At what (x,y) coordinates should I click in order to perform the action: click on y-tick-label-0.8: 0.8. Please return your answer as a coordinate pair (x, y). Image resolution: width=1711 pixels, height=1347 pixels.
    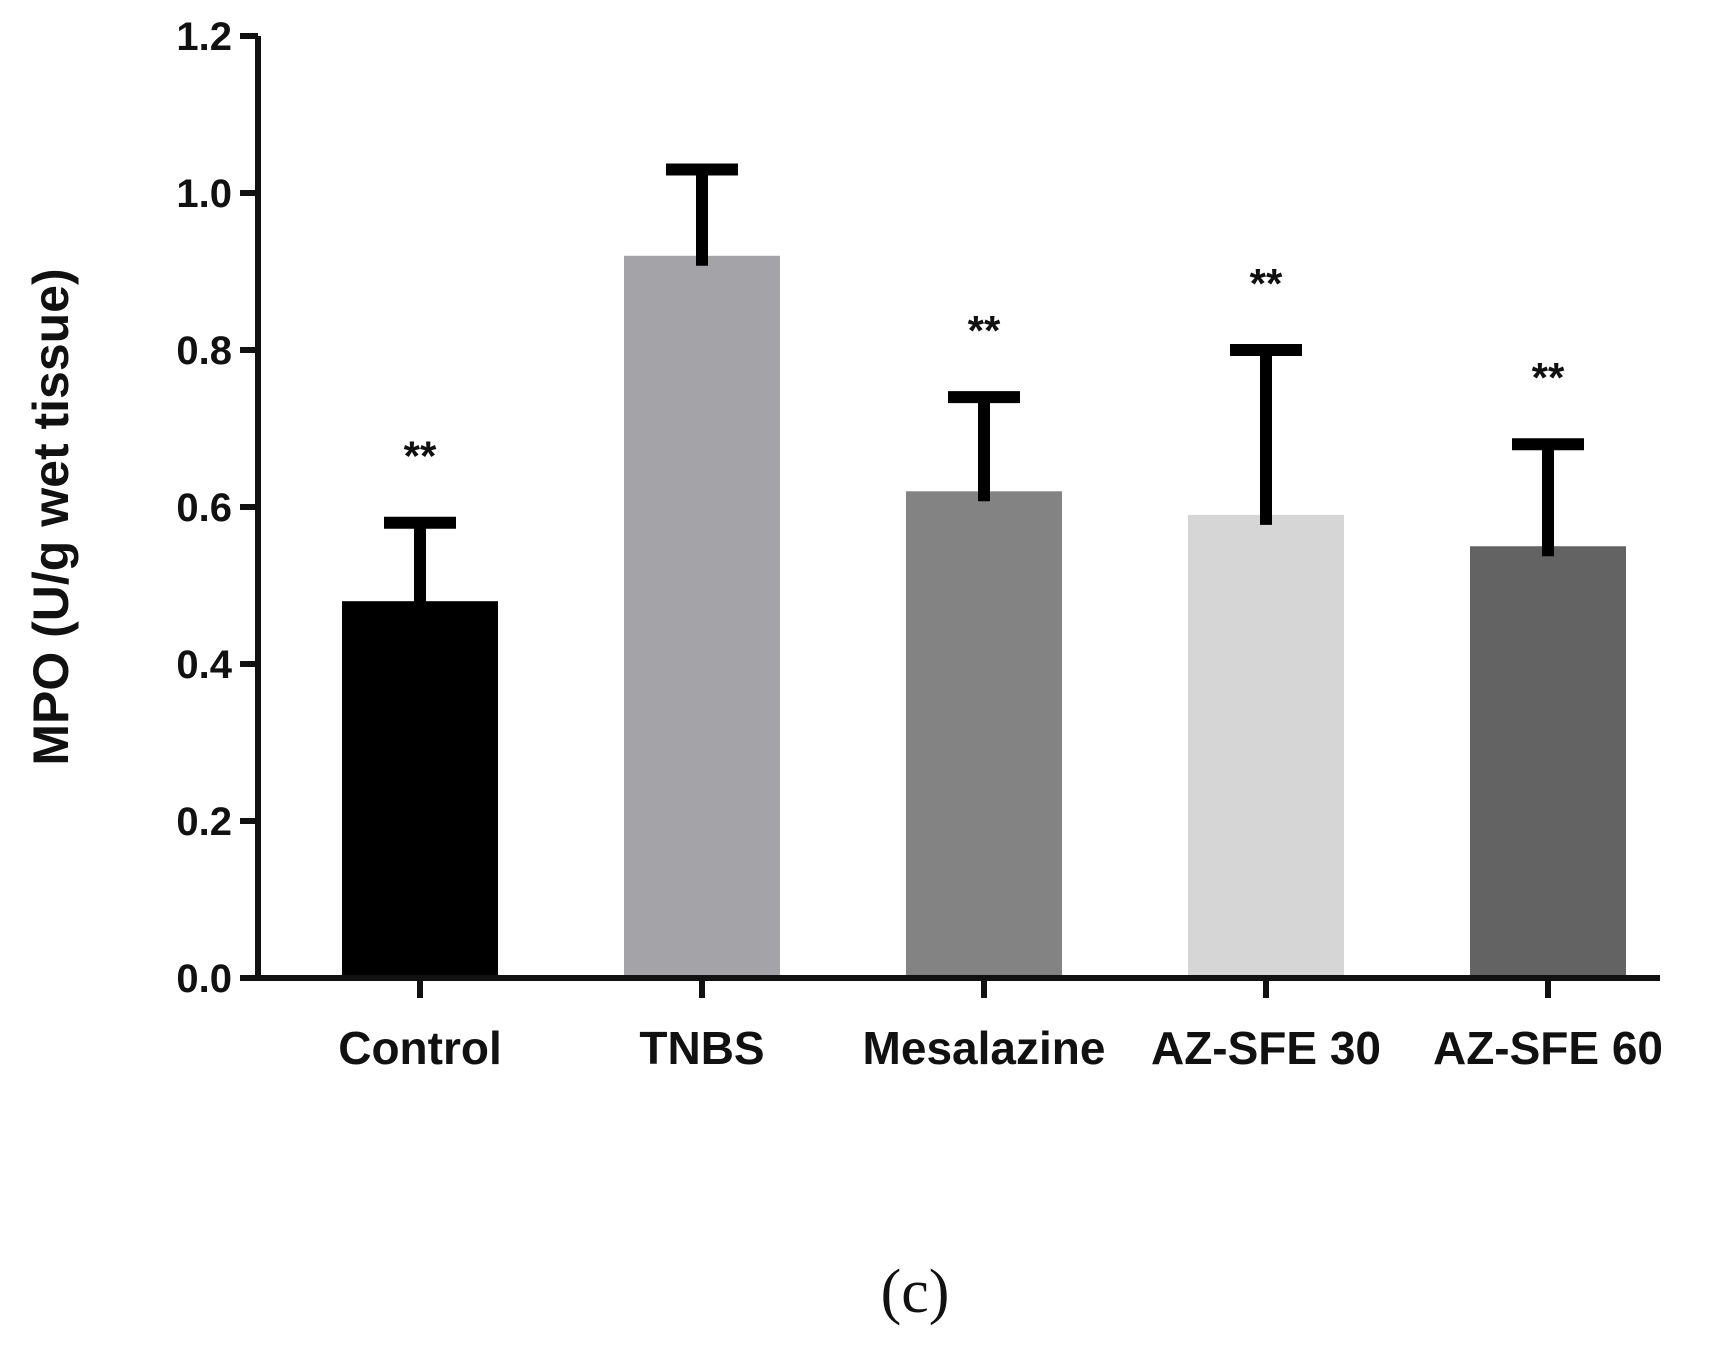
    Looking at the image, I should click on (204, 351).